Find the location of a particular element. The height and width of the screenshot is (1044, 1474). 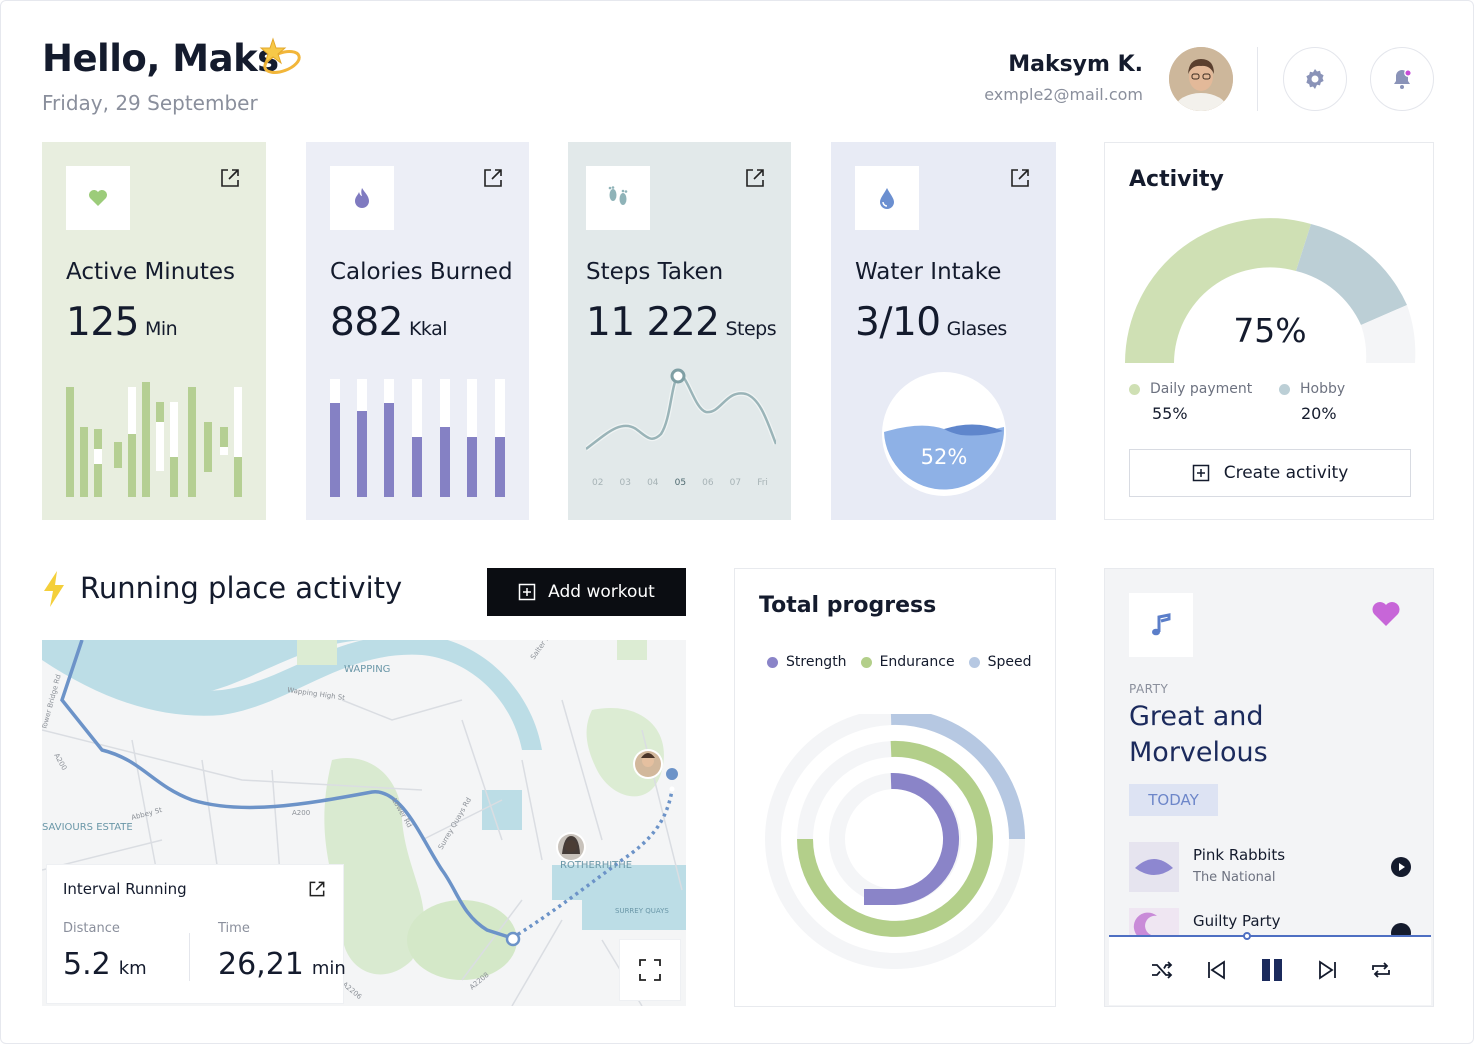

fullscreen-button is located at coordinates (650, 970).